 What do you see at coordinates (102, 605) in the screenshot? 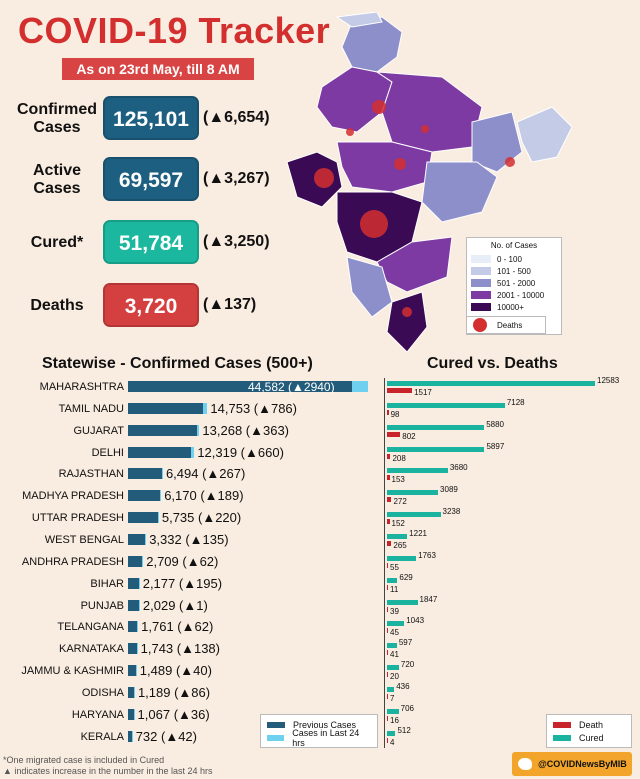
I see `state-label: PUNJAB` at bounding box center [102, 605].